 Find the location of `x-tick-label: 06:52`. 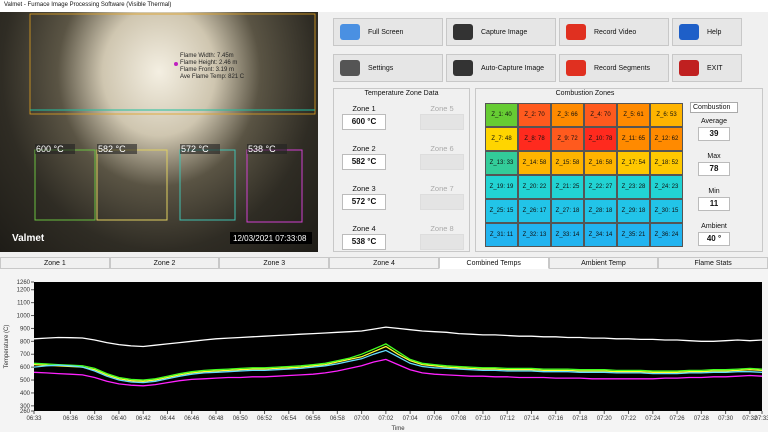

x-tick-label: 06:52 is located at coordinates (265, 419).